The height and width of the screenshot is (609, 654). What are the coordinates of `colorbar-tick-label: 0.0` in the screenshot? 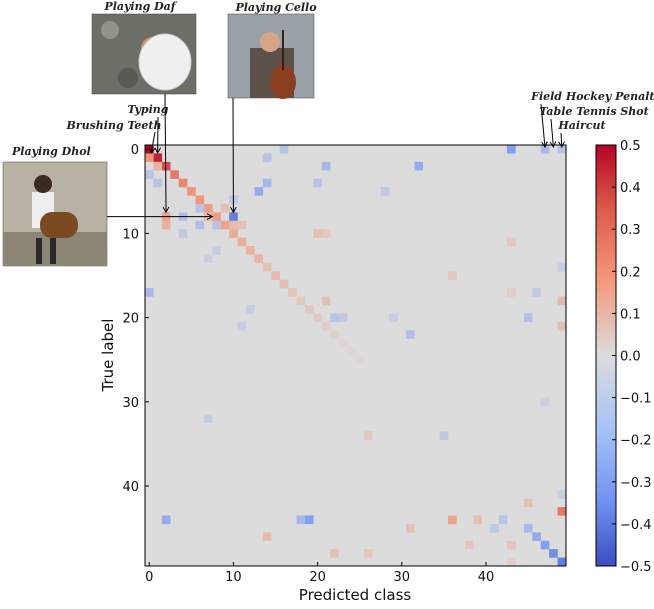 It's located at (630, 357).